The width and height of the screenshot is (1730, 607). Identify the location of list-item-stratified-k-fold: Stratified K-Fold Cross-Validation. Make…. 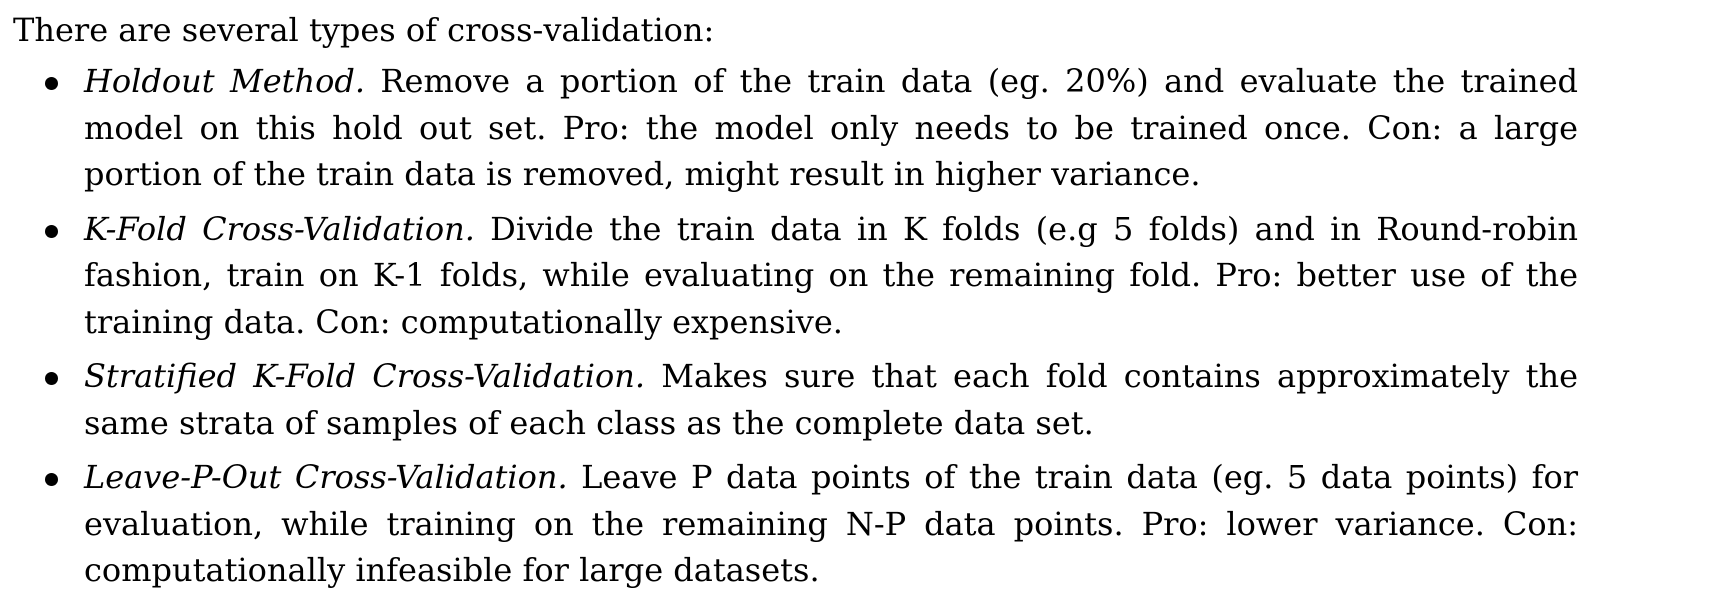
(795, 399).